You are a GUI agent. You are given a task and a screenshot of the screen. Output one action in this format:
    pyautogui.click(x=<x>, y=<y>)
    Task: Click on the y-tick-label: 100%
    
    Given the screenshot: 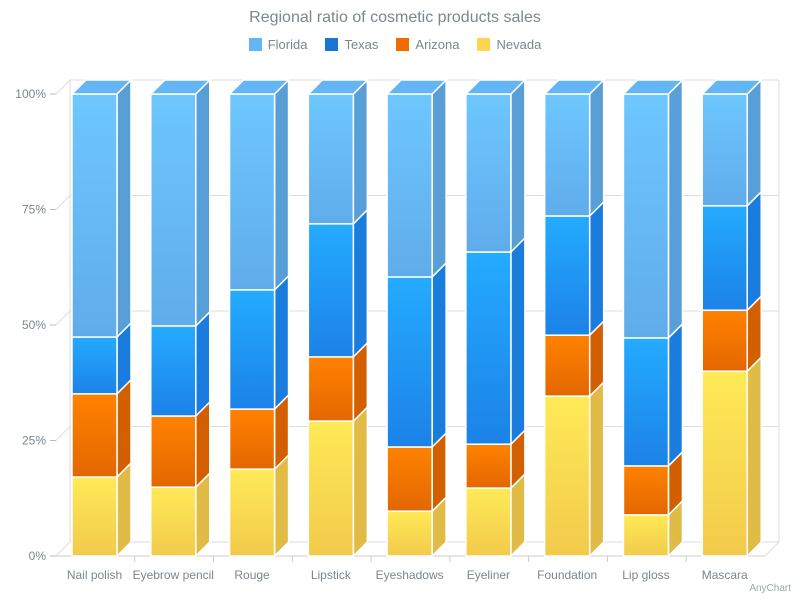 What is the action you would take?
    pyautogui.click(x=30, y=94)
    